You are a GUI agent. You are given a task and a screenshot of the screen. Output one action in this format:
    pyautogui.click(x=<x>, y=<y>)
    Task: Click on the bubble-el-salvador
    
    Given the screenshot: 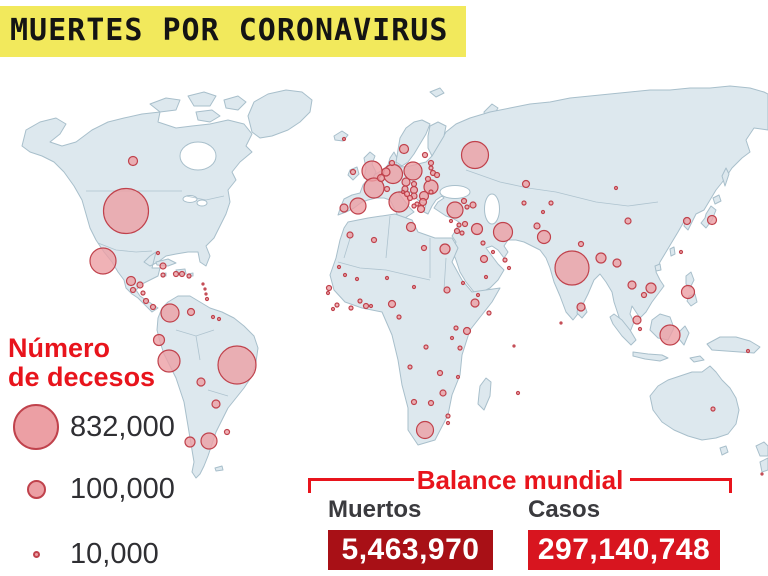 What is the action you would take?
    pyautogui.click(x=133, y=290)
    